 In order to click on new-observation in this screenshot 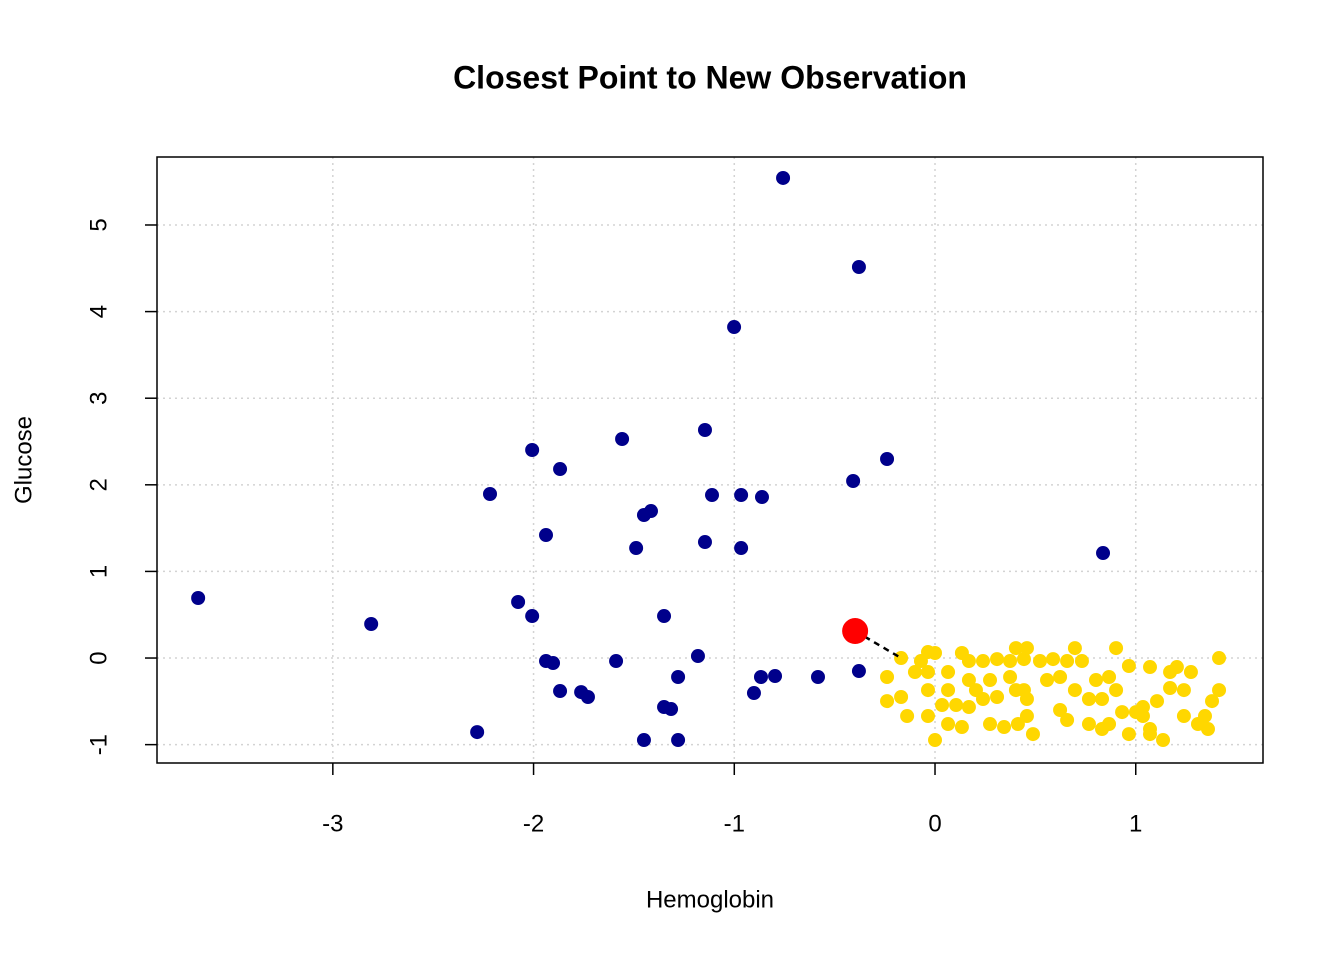, I will do `click(855, 631)`.